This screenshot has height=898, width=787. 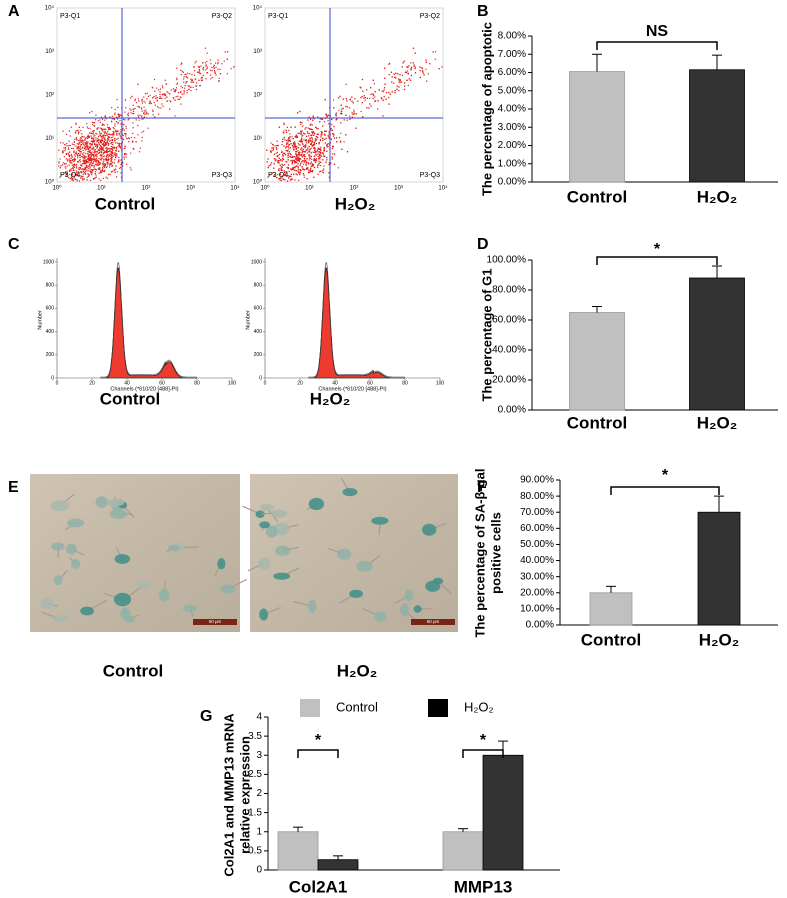 What do you see at coordinates (318, 886) in the screenshot?
I see `x-tick-label: Col2A1` at bounding box center [318, 886].